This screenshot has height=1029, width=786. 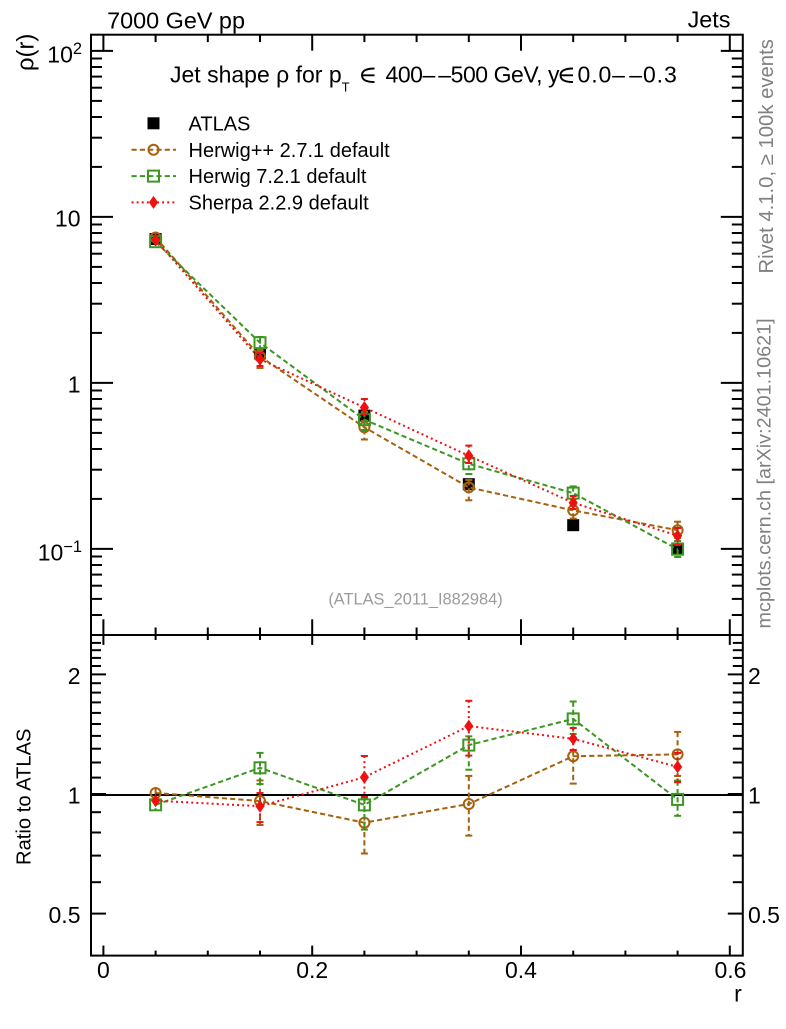 What do you see at coordinates (521, 970) in the screenshot?
I see `svg-text: 0.4` at bounding box center [521, 970].